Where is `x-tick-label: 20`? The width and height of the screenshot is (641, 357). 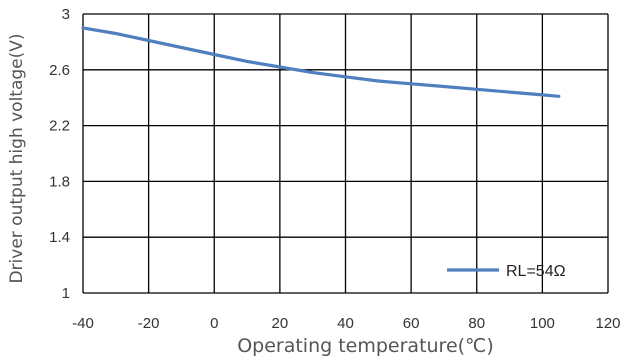
x-tick-label: 20 is located at coordinates (280, 323).